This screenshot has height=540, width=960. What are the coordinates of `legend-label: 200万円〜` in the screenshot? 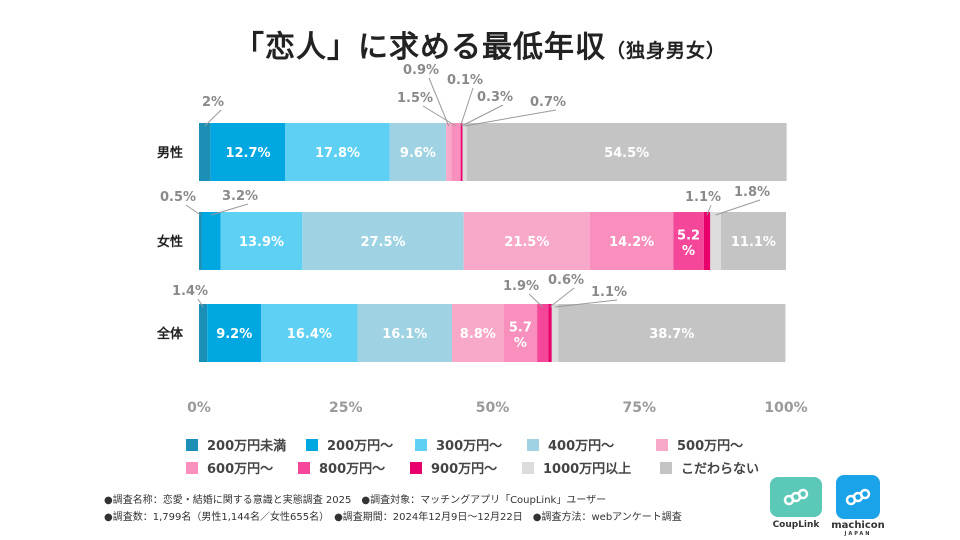 It's located at (360, 446).